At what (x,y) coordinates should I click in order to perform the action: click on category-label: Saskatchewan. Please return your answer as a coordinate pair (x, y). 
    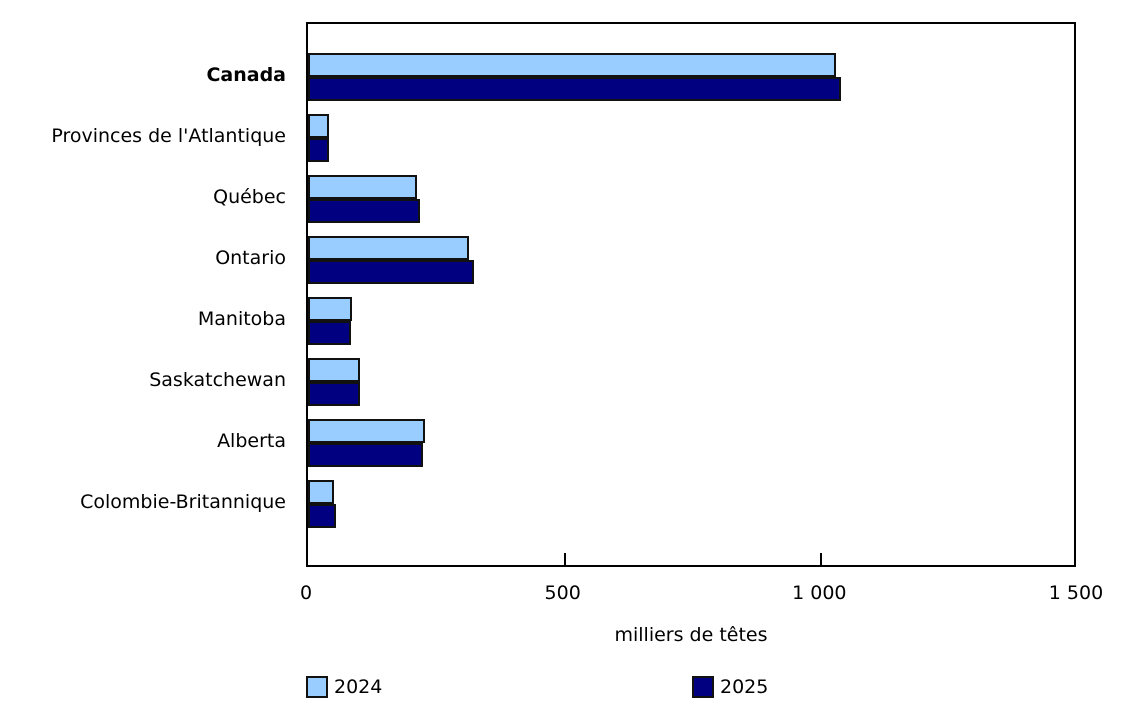
    Looking at the image, I should click on (217, 380).